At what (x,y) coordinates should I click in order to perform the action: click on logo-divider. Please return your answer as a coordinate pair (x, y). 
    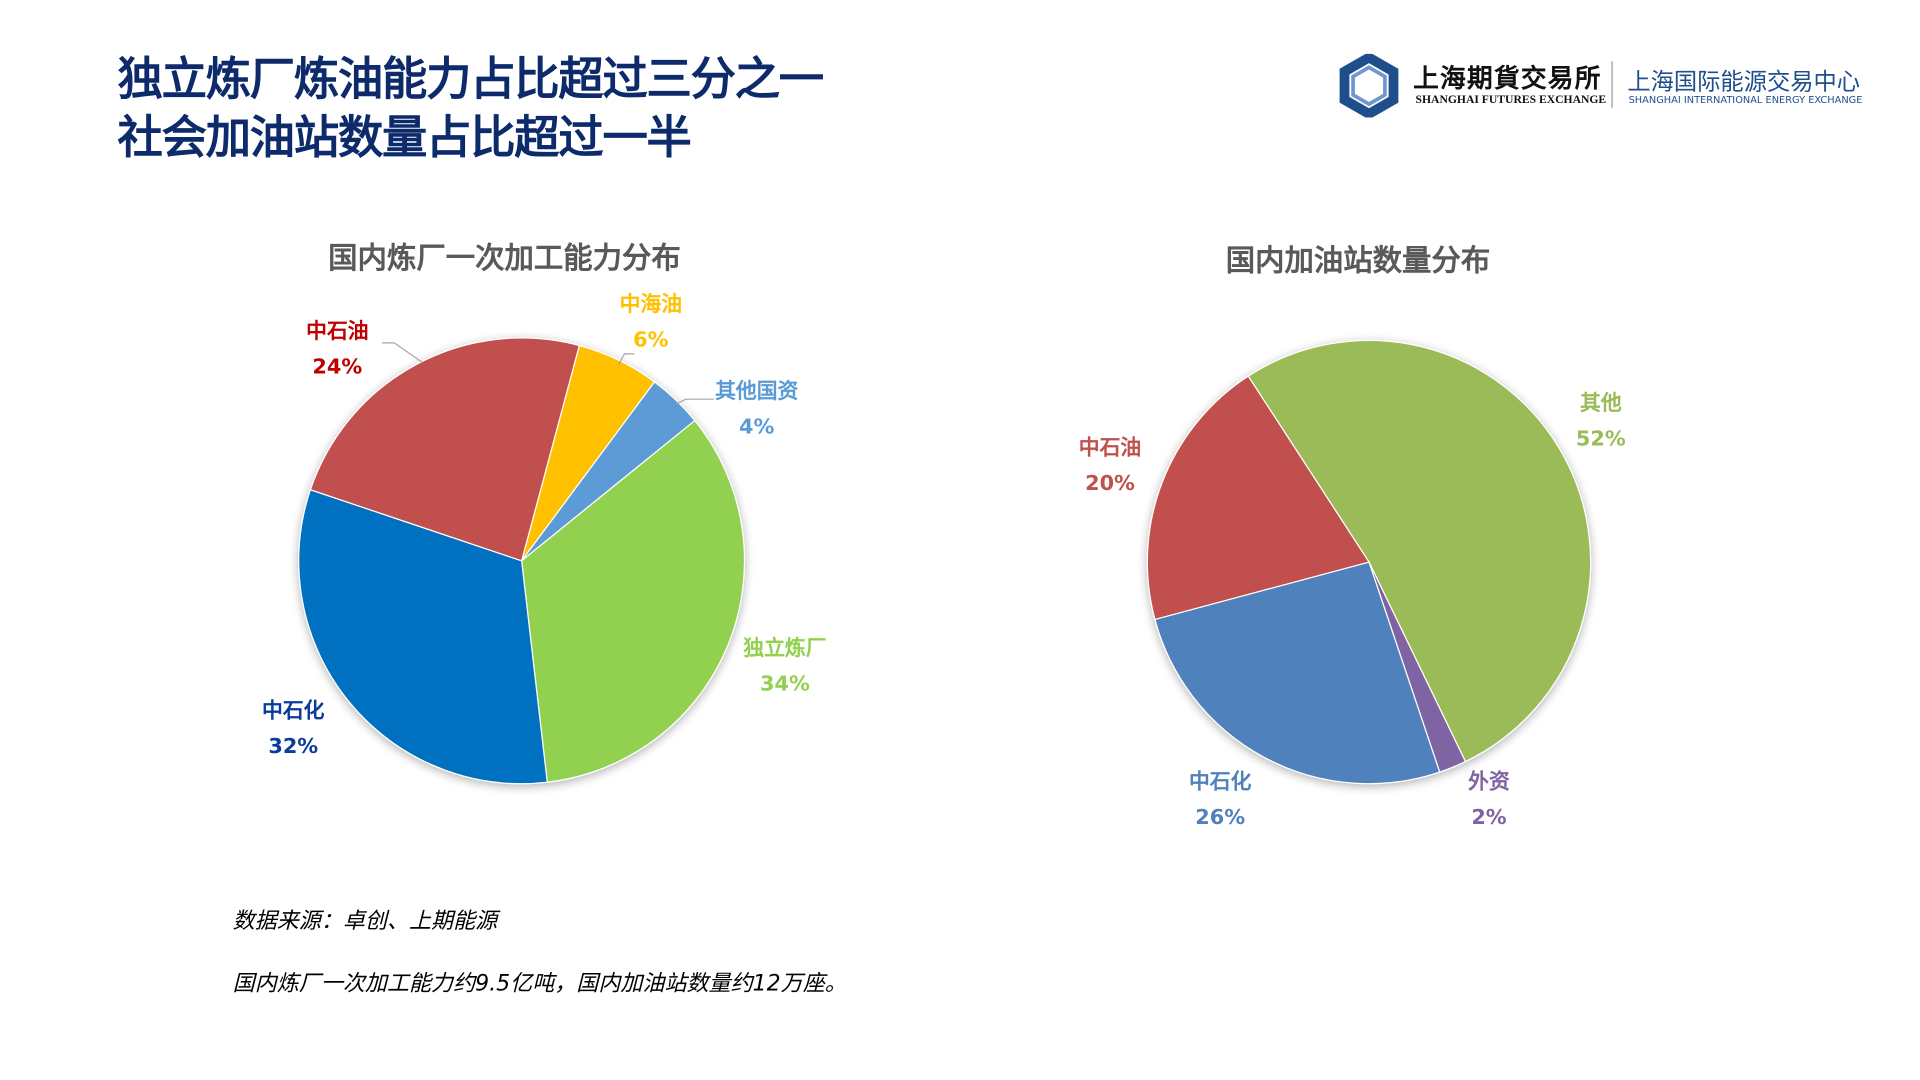
    Looking at the image, I should click on (1612, 84).